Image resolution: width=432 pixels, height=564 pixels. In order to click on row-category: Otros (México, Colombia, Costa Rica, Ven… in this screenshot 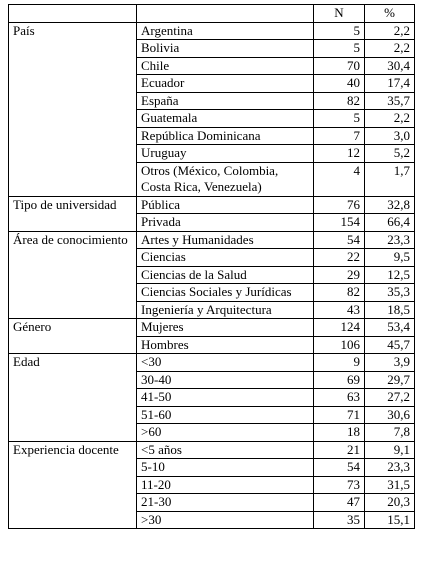, I will do `click(225, 179)`.